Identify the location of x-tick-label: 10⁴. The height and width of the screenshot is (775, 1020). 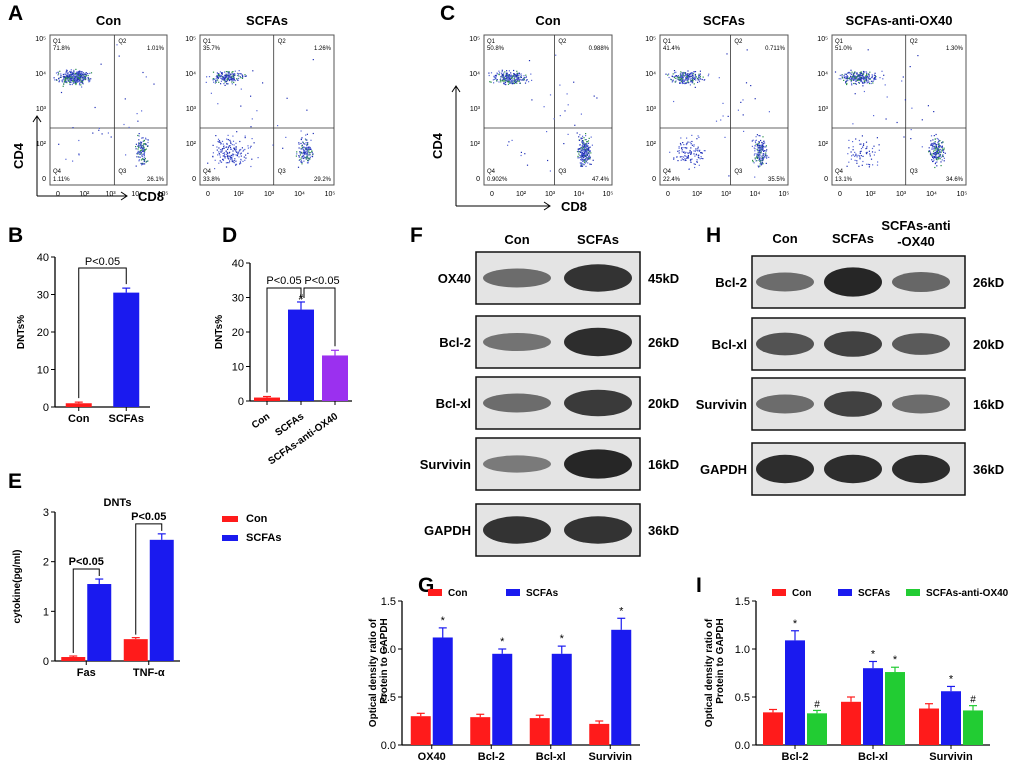
(755, 194).